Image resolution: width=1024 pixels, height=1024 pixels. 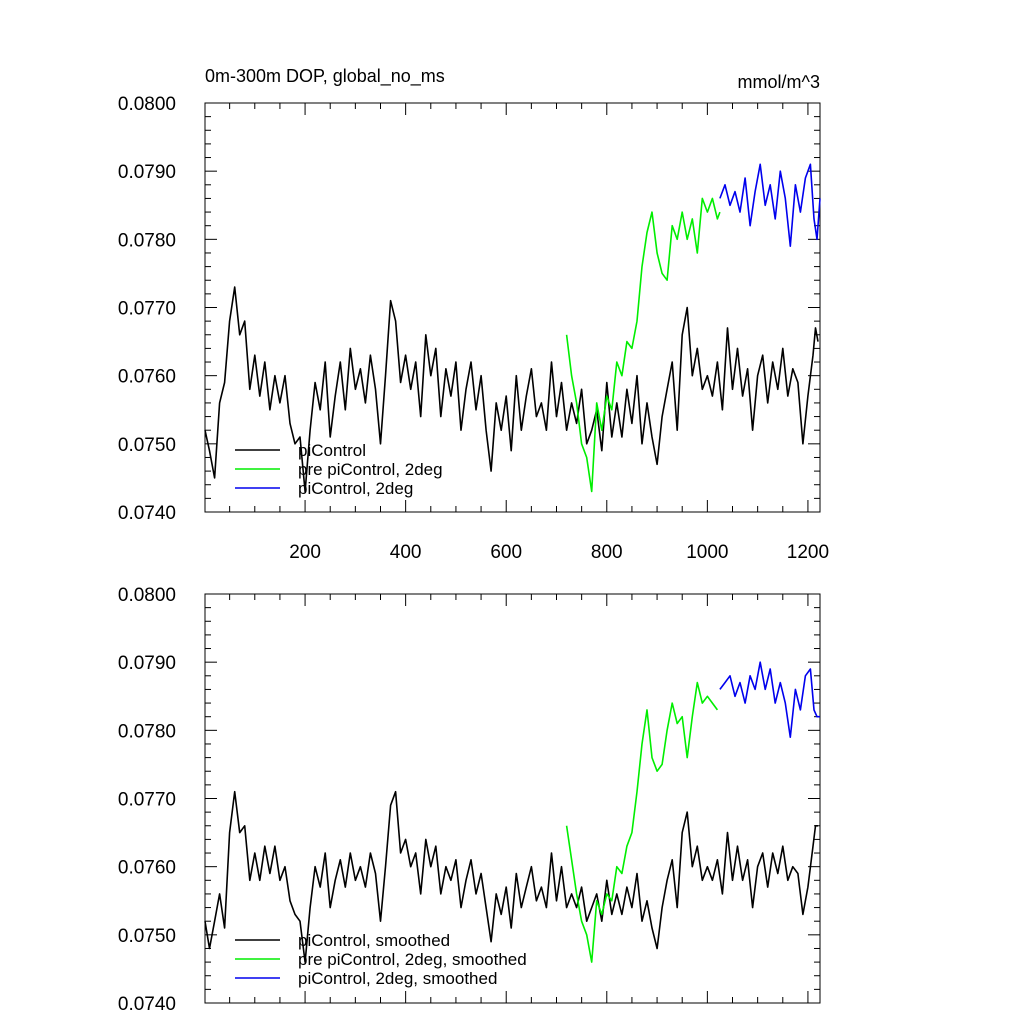 I want to click on chart-title: 0m-300m DOP, global_no_ms, so click(x=325, y=76).